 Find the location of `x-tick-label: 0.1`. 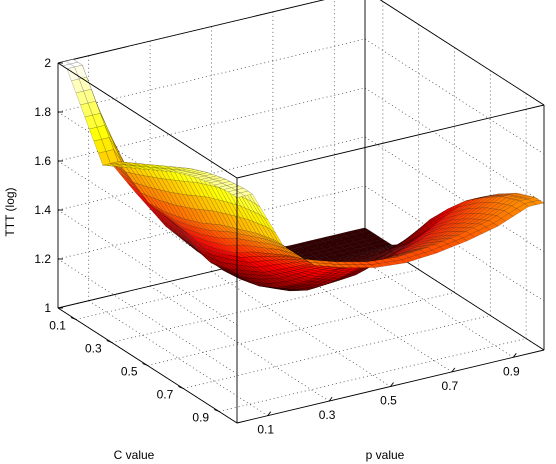

x-tick-label: 0.1 is located at coordinates (265, 430).